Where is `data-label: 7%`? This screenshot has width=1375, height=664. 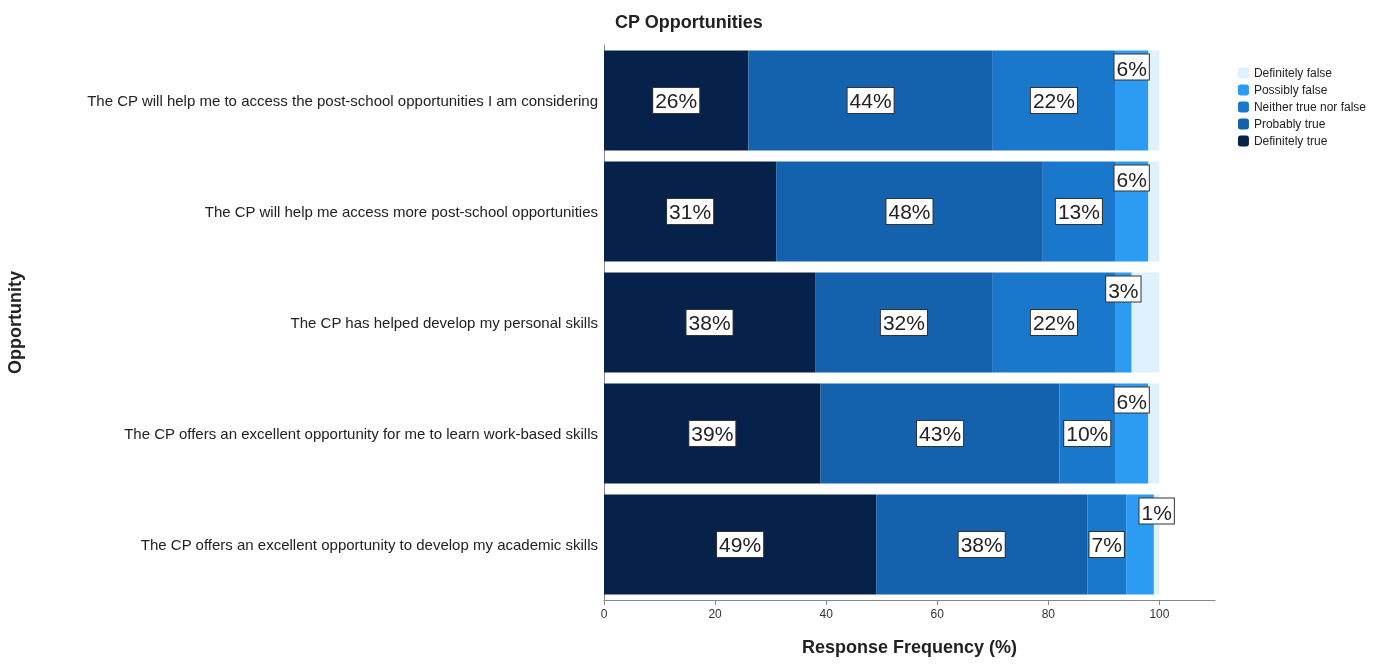 data-label: 7% is located at coordinates (1106, 544).